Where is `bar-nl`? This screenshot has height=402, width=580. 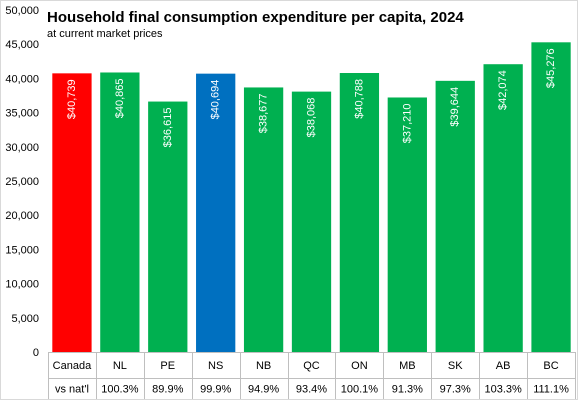 bar-nl is located at coordinates (120, 212).